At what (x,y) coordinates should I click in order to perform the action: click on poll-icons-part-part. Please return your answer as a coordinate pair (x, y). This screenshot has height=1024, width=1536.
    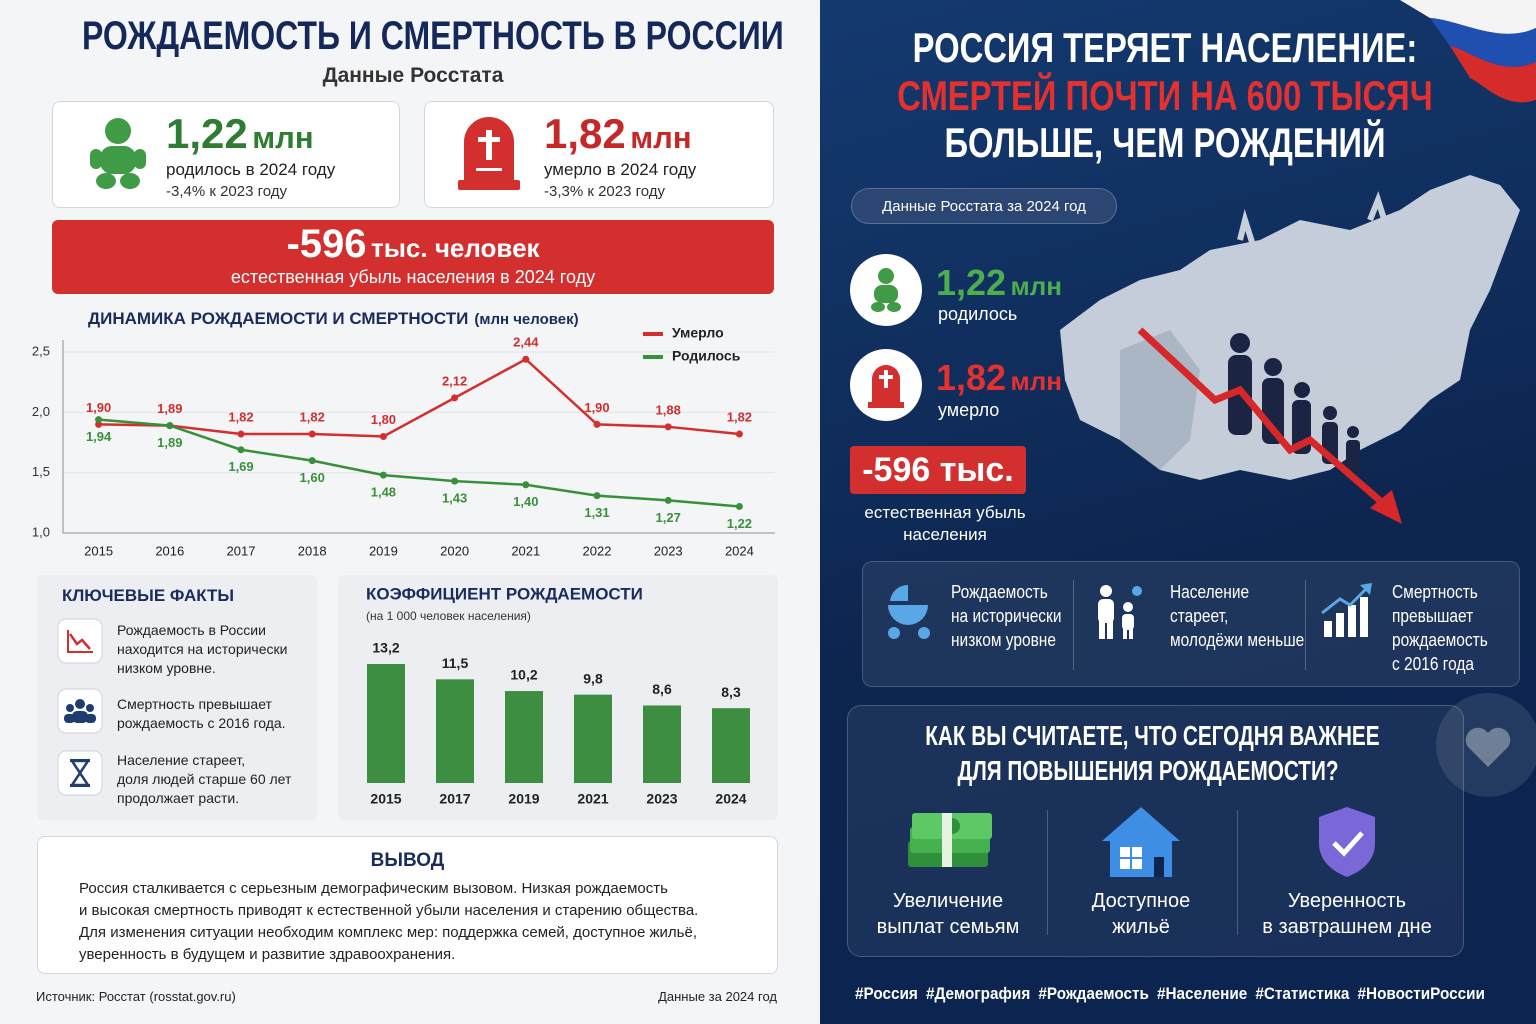
    Looking at the image, I should click on (1137, 864).